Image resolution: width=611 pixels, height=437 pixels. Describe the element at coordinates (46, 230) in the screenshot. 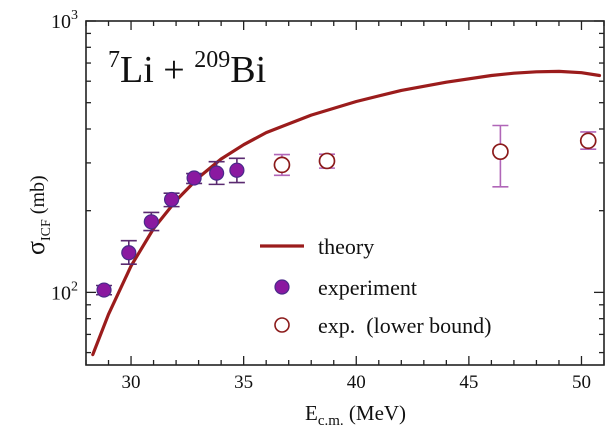

I see `y-axis-label-sub: ICF` at that location.